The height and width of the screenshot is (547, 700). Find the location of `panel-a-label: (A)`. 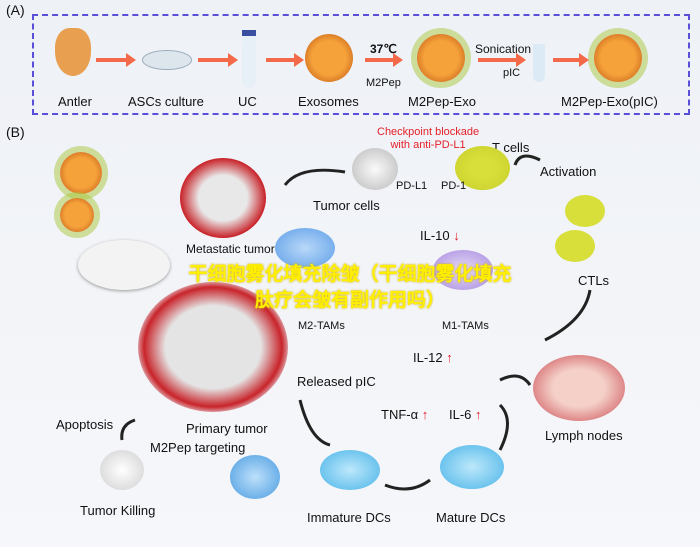

panel-a-label: (A) is located at coordinates (15, 10).